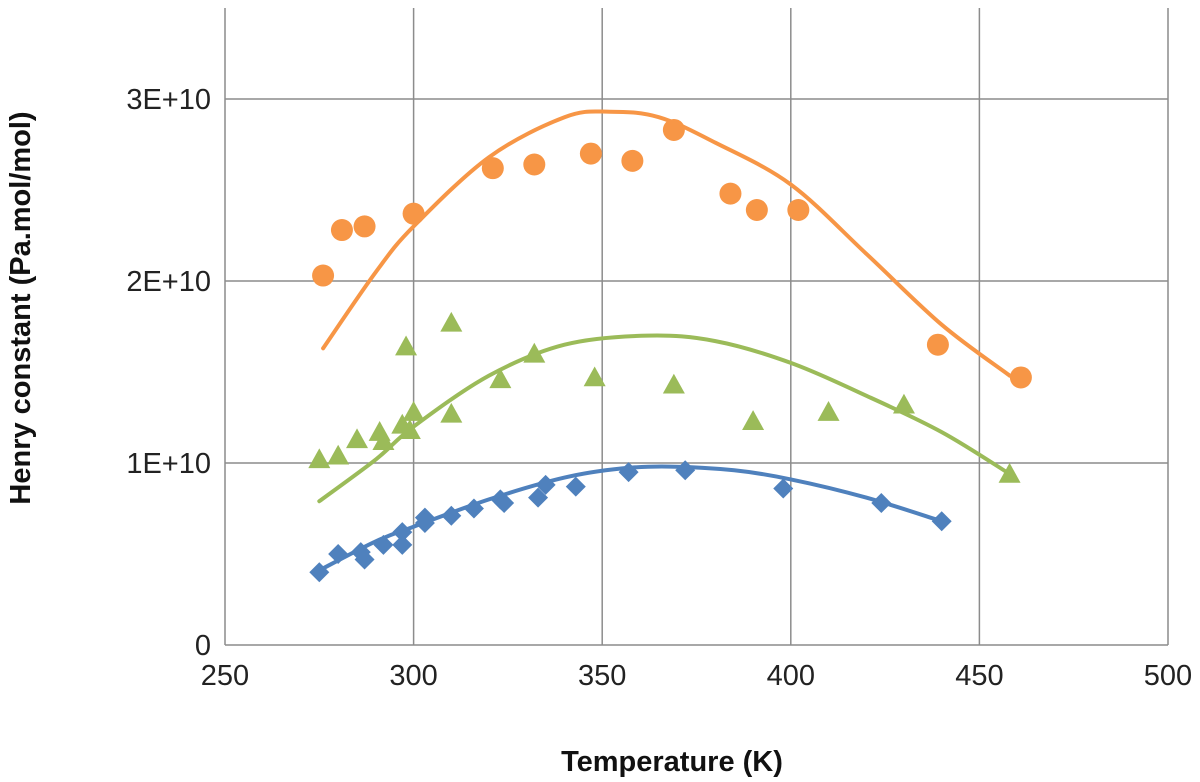 This screenshot has height=782, width=1200. Describe the element at coordinates (413, 676) in the screenshot. I see `x-tick-label: 300` at that location.